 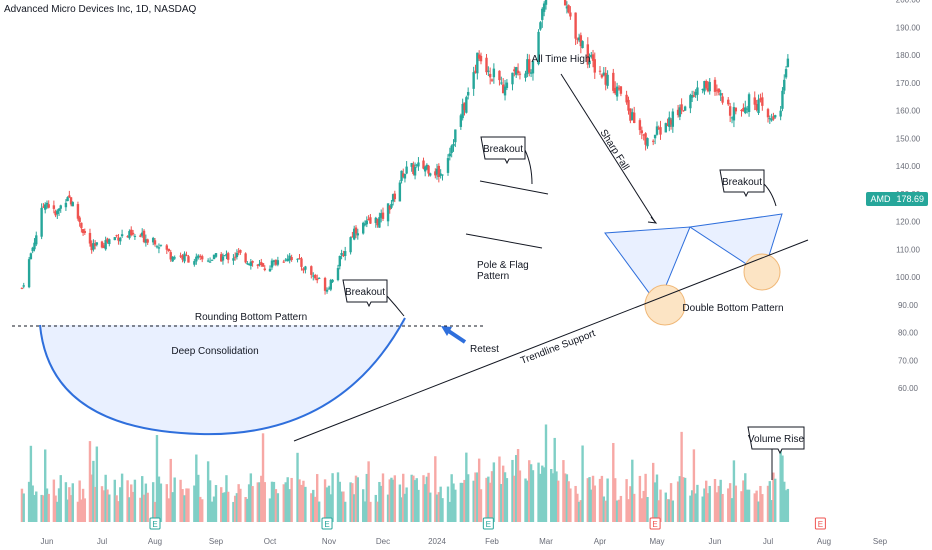 I want to click on x-tick-label: Aug, so click(x=824, y=541).